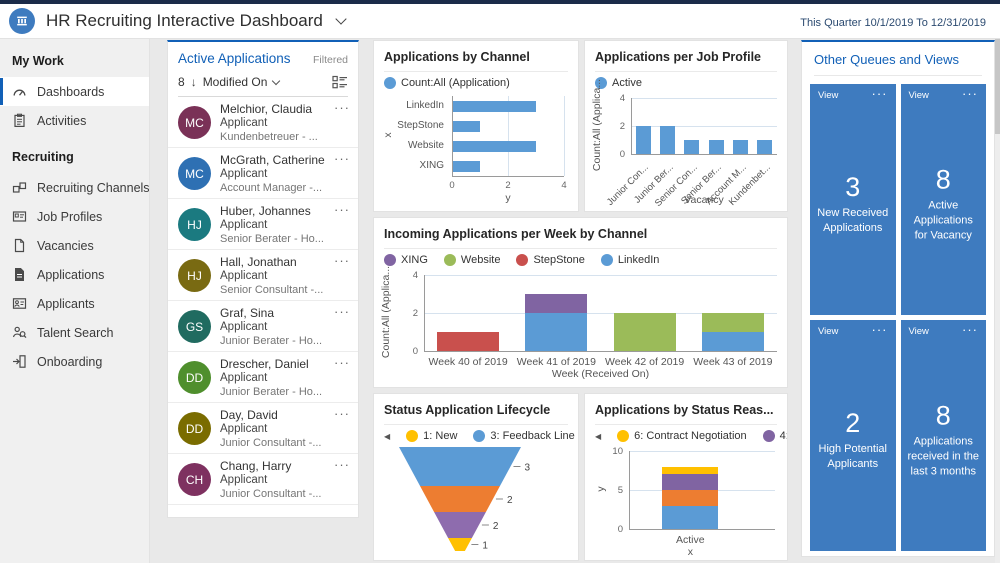 This screenshot has height=563, width=1000. Describe the element at coordinates (494, 146) in the screenshot. I see `bar-website` at that location.